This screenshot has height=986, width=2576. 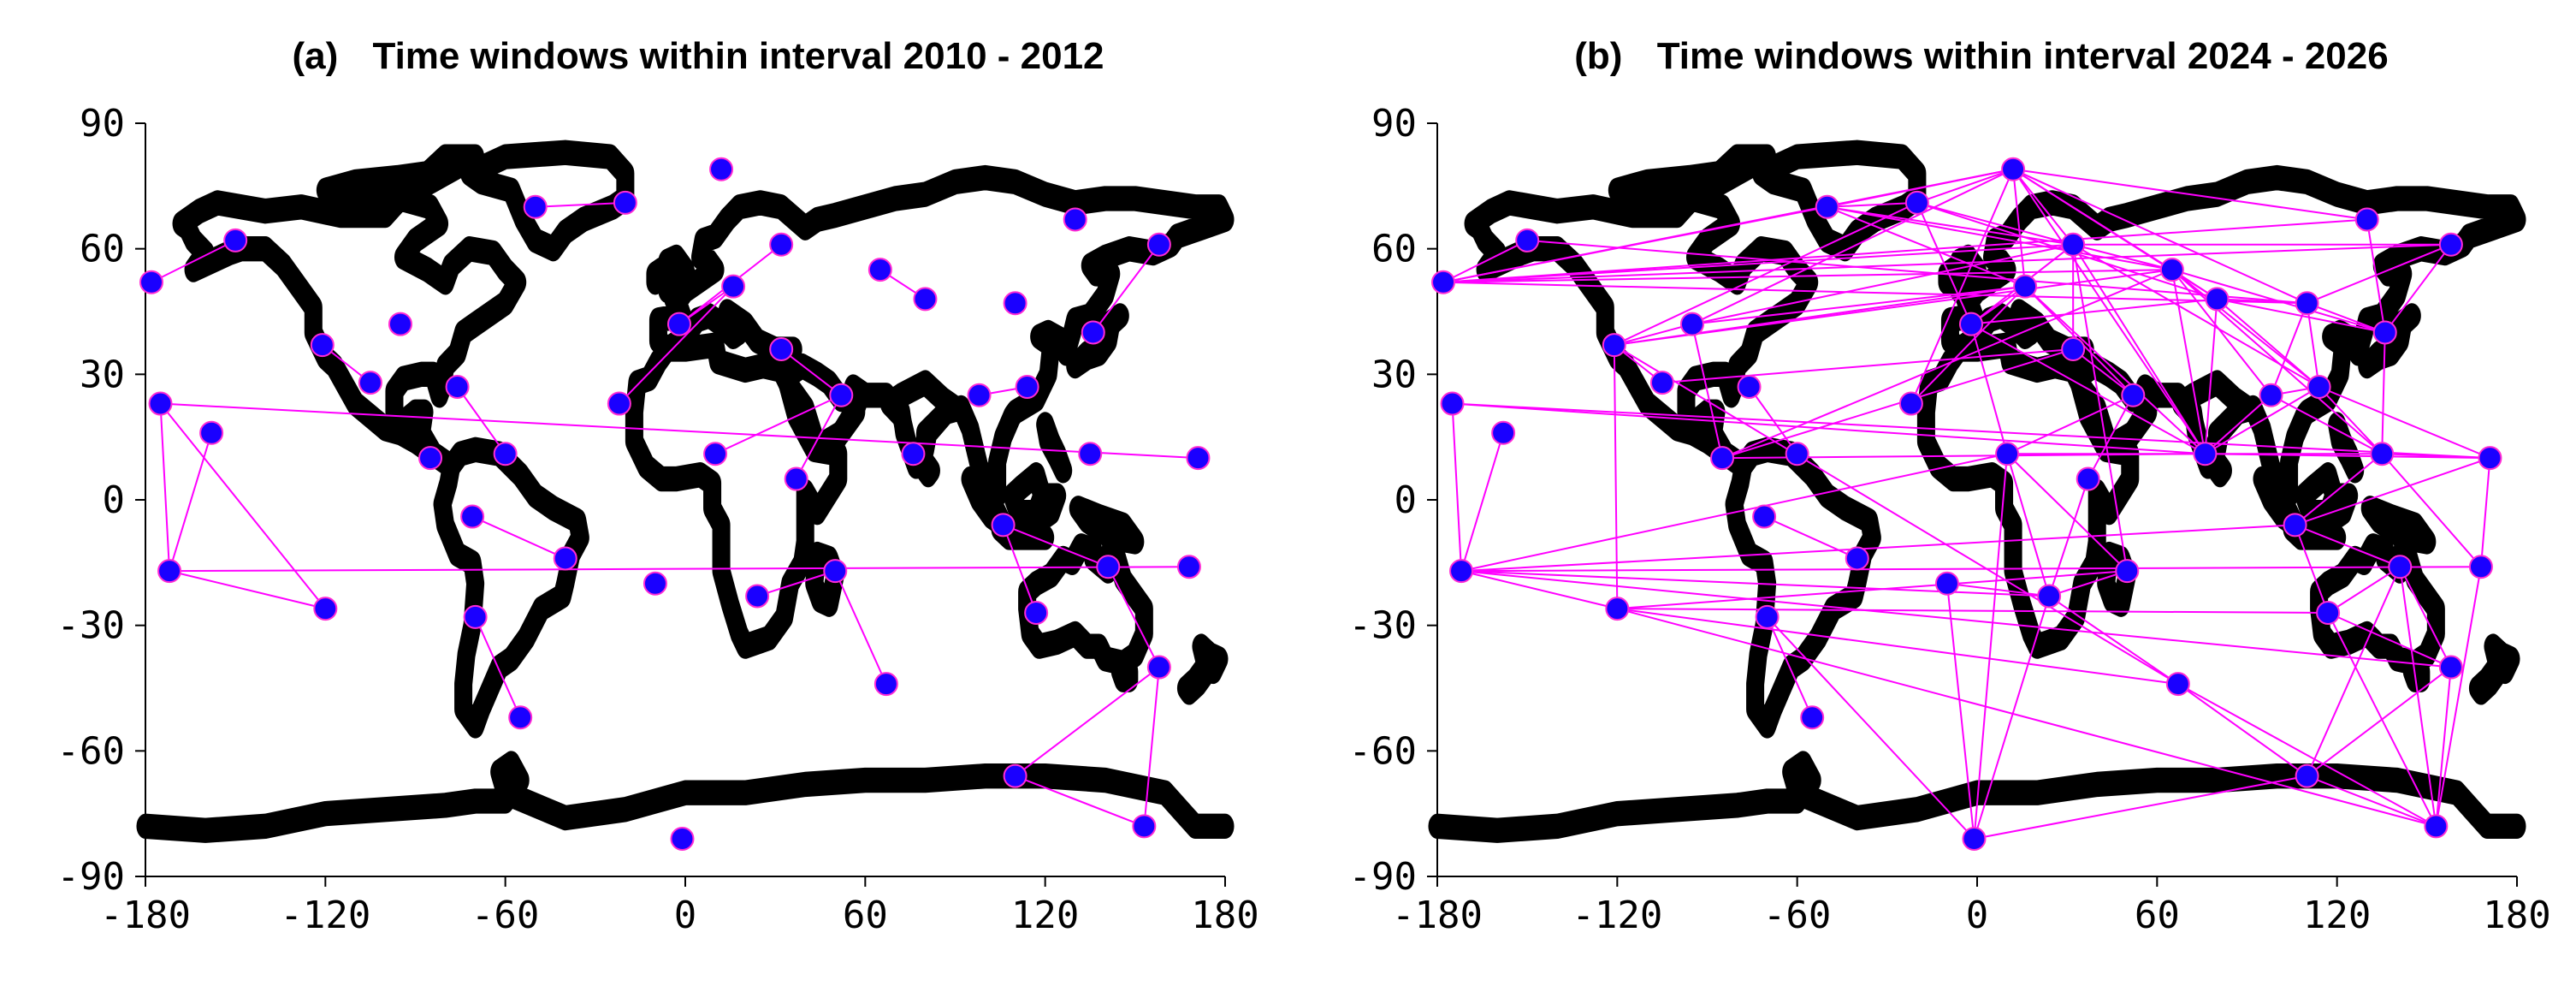 I want to click on x-tick-label: 60, so click(x=865, y=915).